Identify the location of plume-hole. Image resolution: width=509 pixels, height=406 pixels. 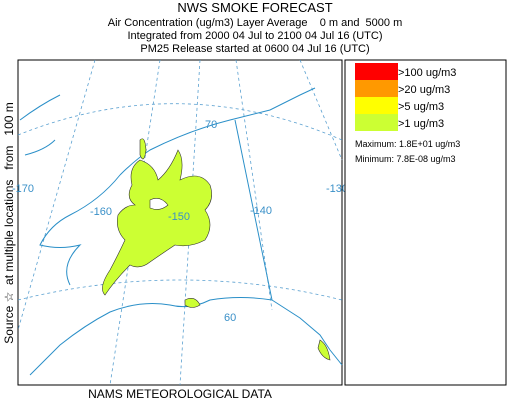
(159, 204).